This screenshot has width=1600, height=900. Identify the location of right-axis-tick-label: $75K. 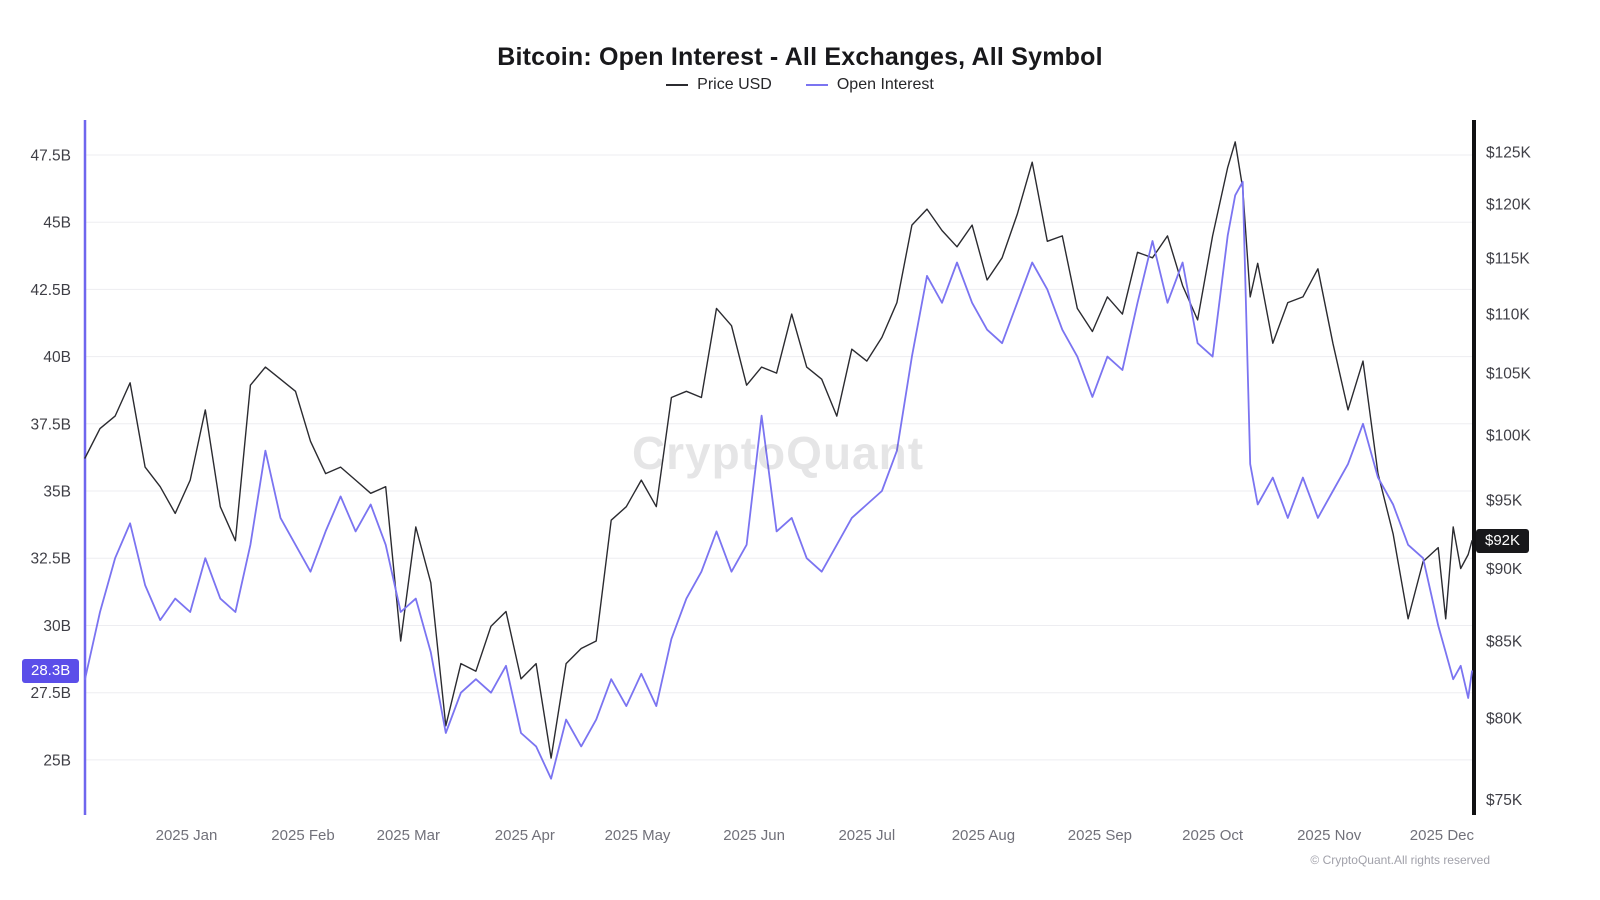
(1504, 800).